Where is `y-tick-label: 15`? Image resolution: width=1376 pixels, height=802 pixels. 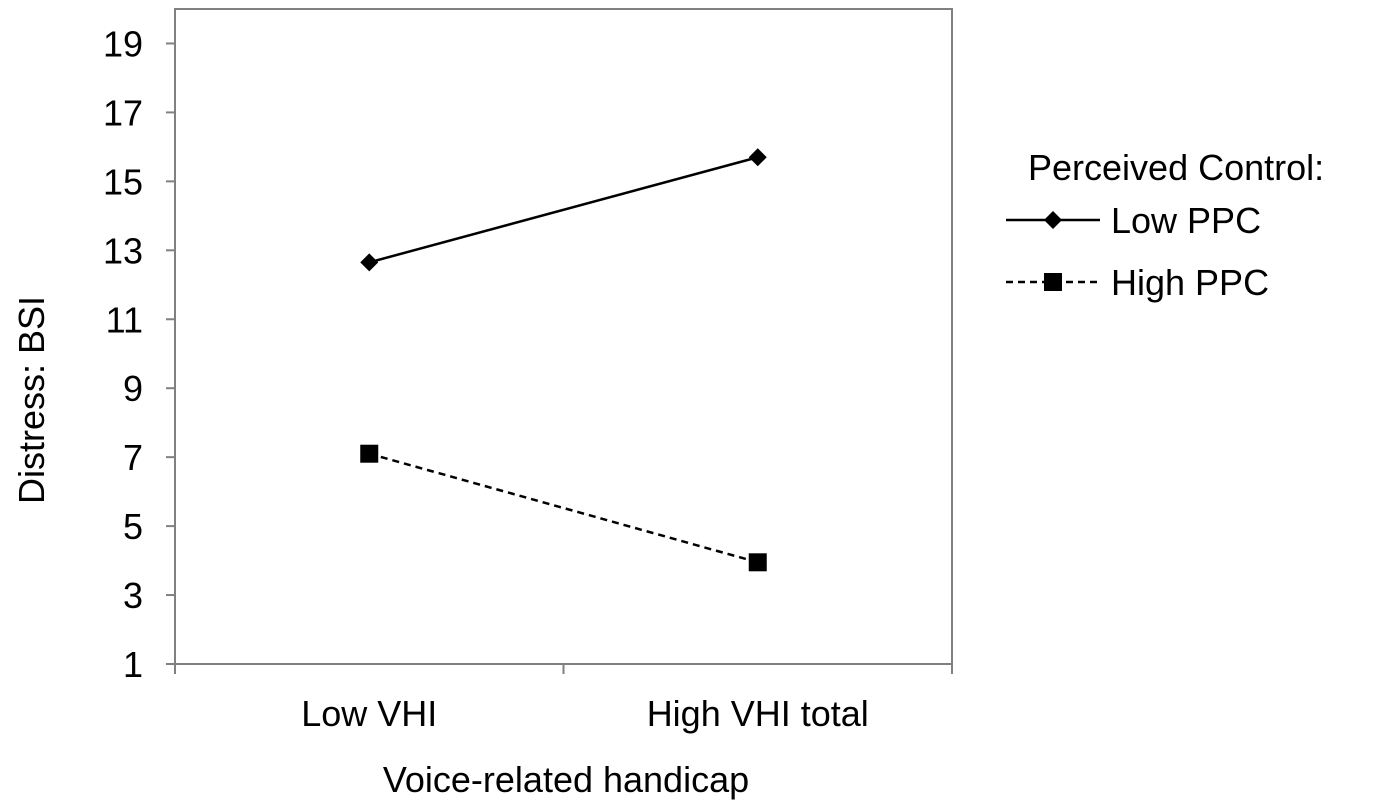
y-tick-label: 15 is located at coordinates (123, 181).